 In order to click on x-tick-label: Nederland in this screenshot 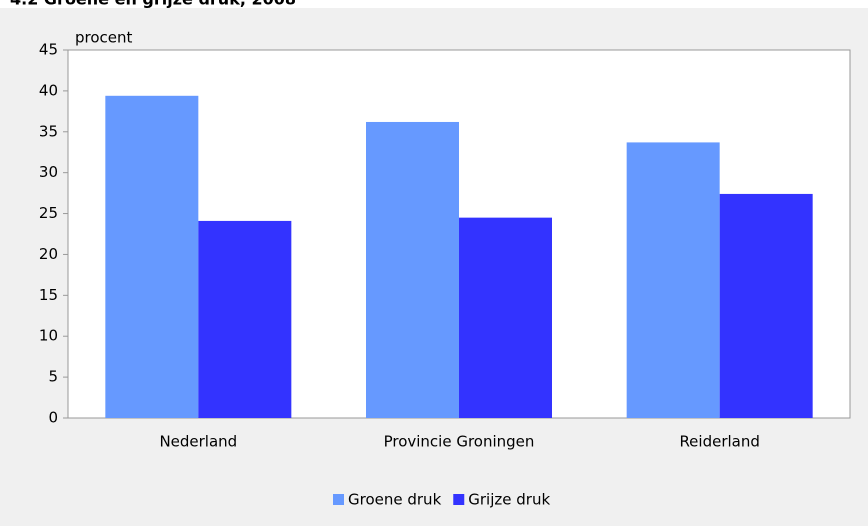, I will do `click(198, 442)`.